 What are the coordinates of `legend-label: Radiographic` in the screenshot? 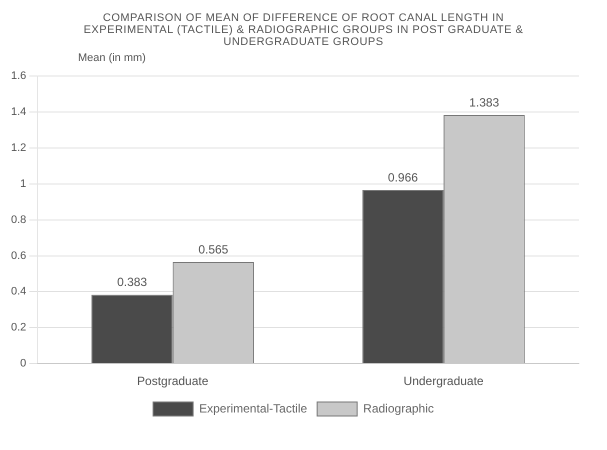 It's located at (398, 408).